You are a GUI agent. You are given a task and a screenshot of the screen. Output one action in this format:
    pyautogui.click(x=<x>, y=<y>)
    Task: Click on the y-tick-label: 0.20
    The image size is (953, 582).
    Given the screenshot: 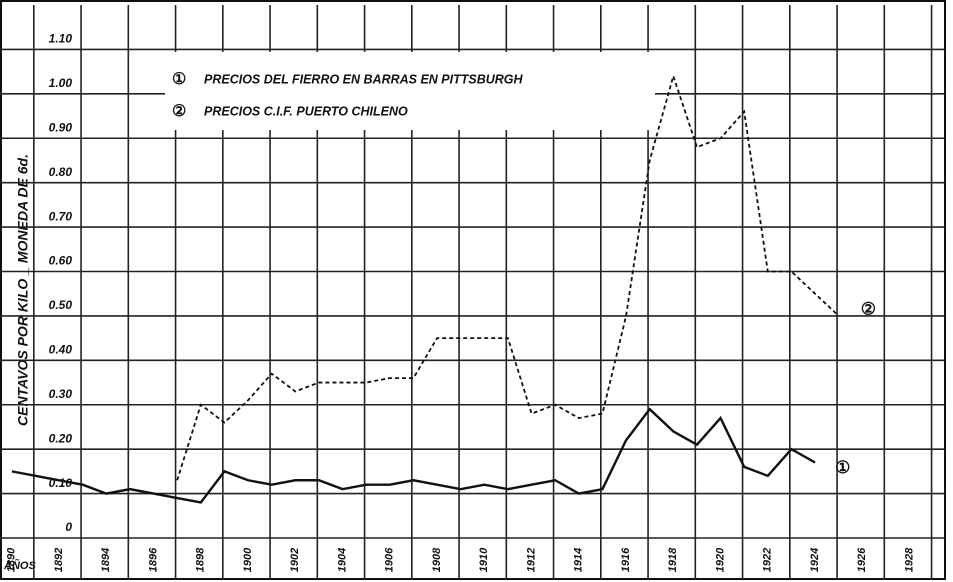 What is the action you would take?
    pyautogui.click(x=61, y=438)
    